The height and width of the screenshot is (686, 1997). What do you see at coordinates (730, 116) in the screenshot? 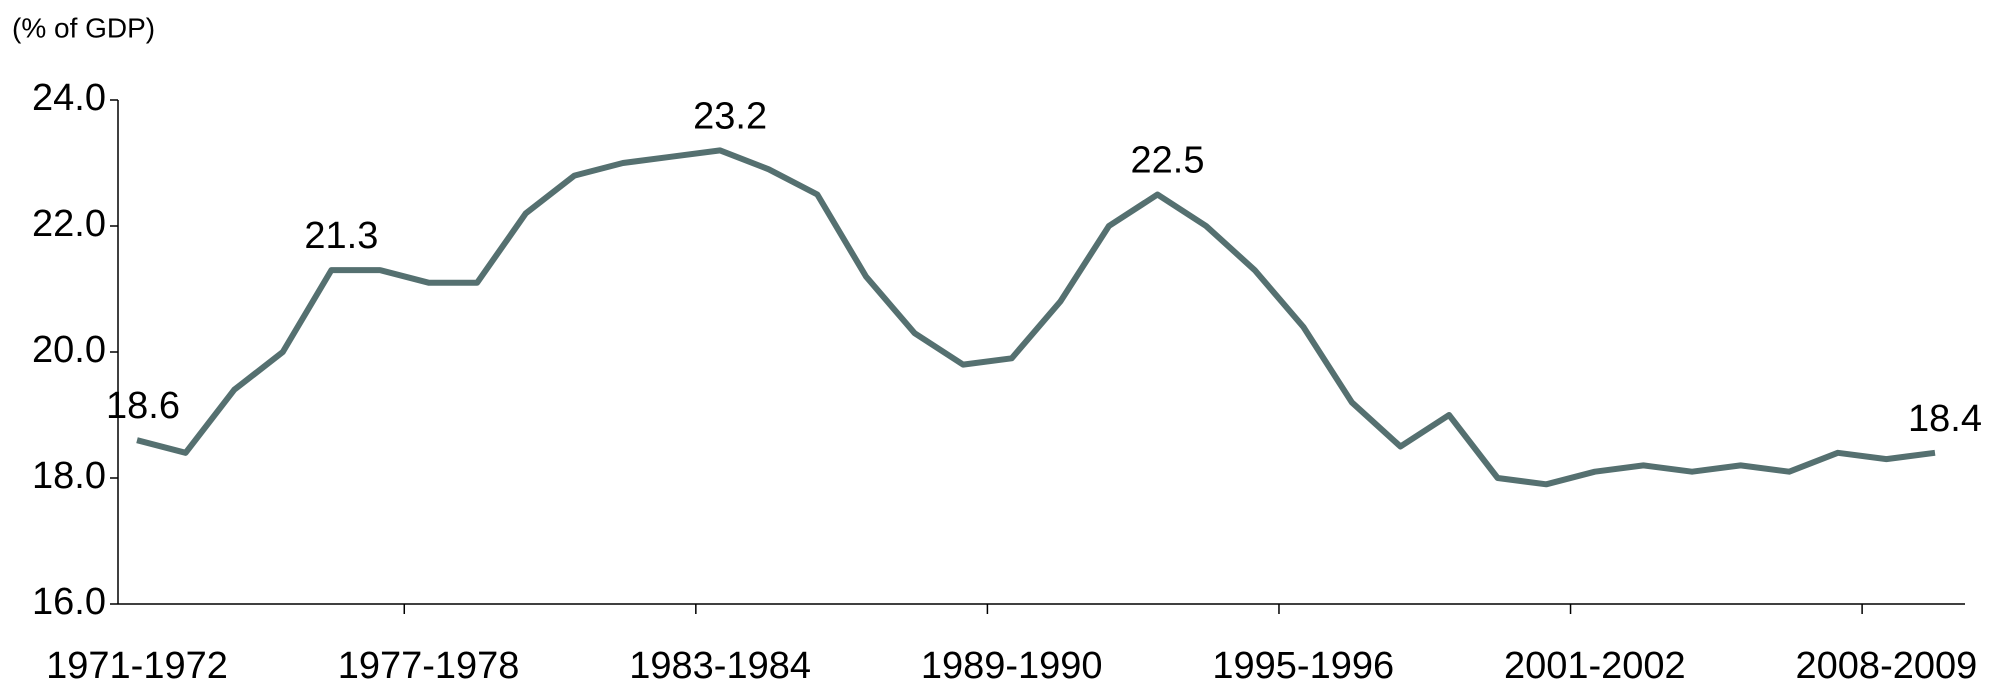
I see `data-label: 23.2` at bounding box center [730, 116].